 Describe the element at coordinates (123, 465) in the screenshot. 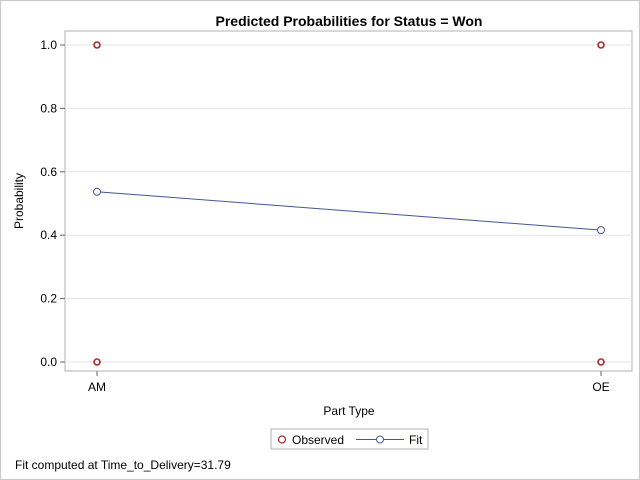

I see `footnote: Fit computed at Time_to_Delivery=31.79` at that location.